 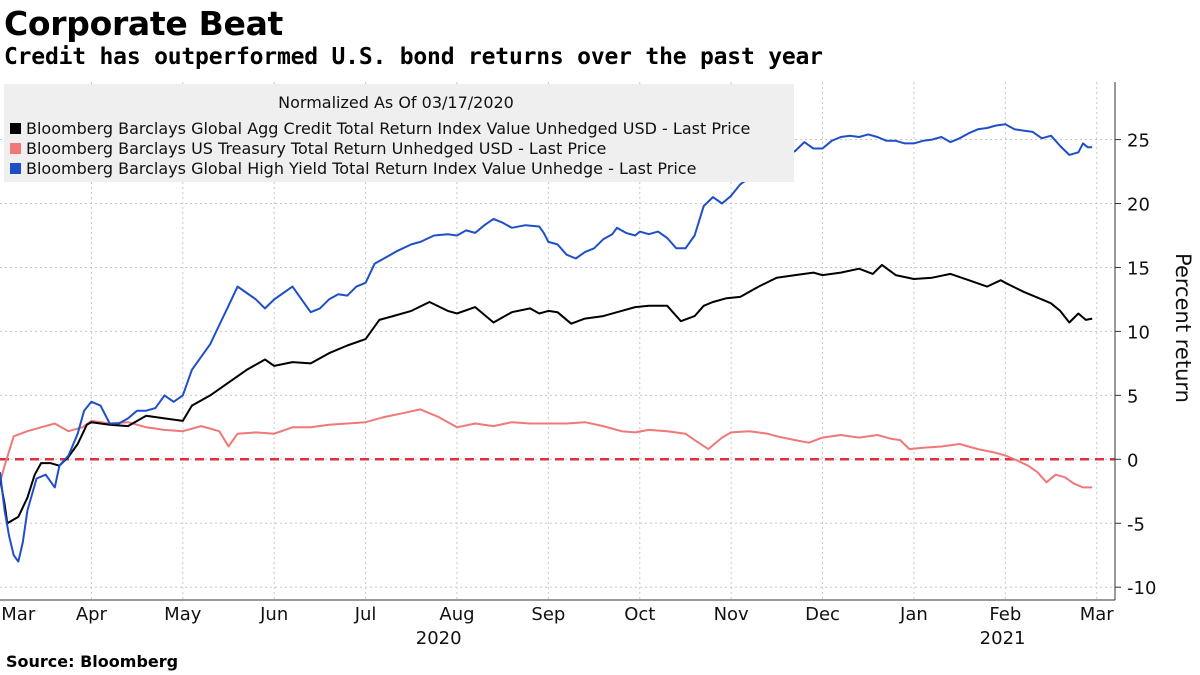 What do you see at coordinates (822, 614) in the screenshot?
I see `x-tick-label: Dec` at bounding box center [822, 614].